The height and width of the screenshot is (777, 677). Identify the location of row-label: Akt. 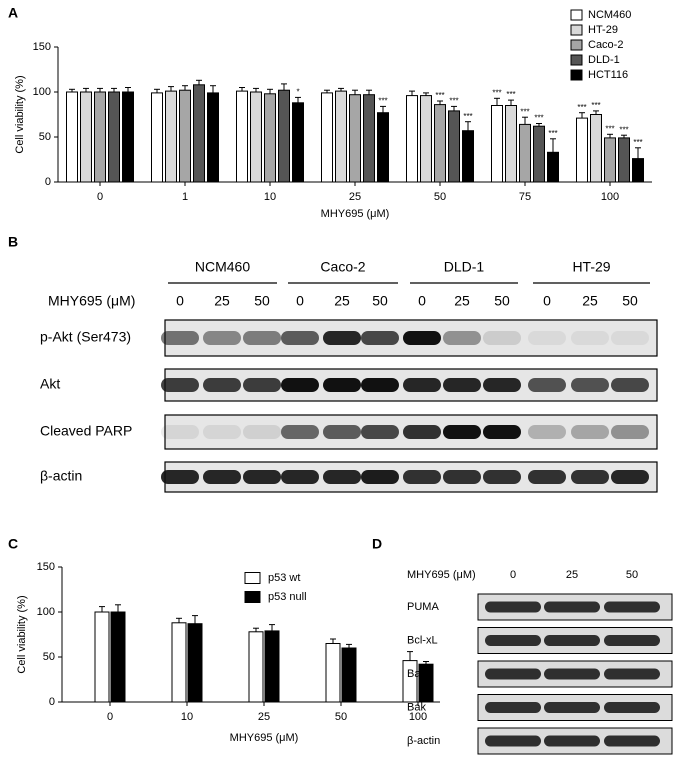
(50, 384).